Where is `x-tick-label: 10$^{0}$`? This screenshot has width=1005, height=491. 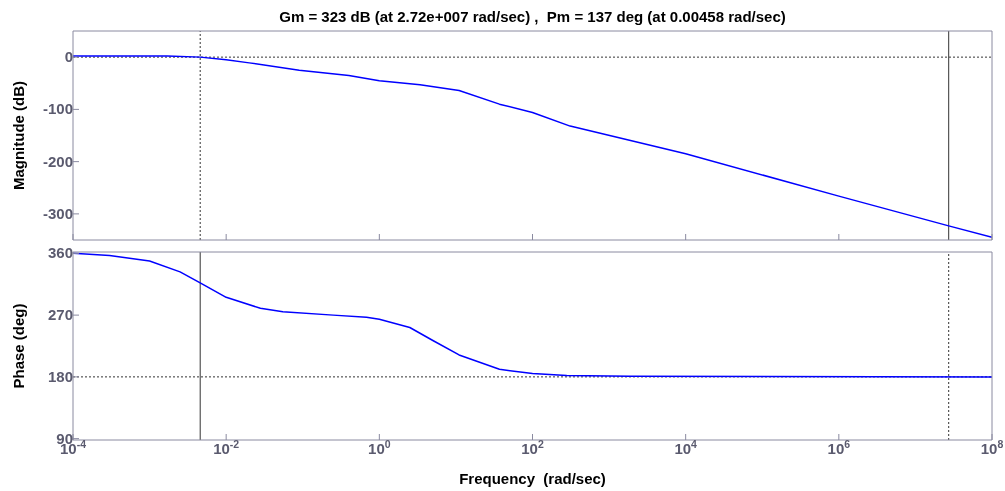 x-tick-label: 10$^{0}$ is located at coordinates (379, 447).